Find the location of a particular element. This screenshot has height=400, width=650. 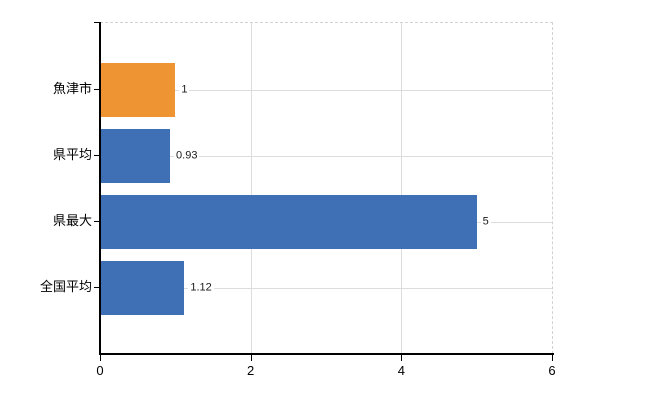

x-axis-line is located at coordinates (326, 354).